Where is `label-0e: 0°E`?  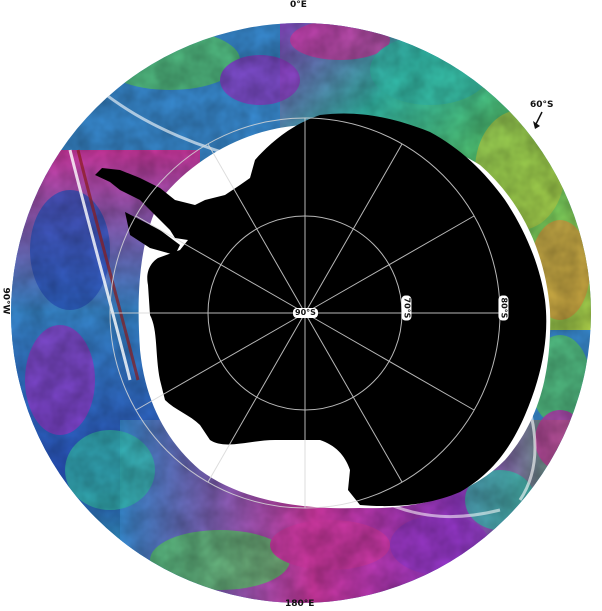
label-0e: 0°E is located at coordinates (298, 5).